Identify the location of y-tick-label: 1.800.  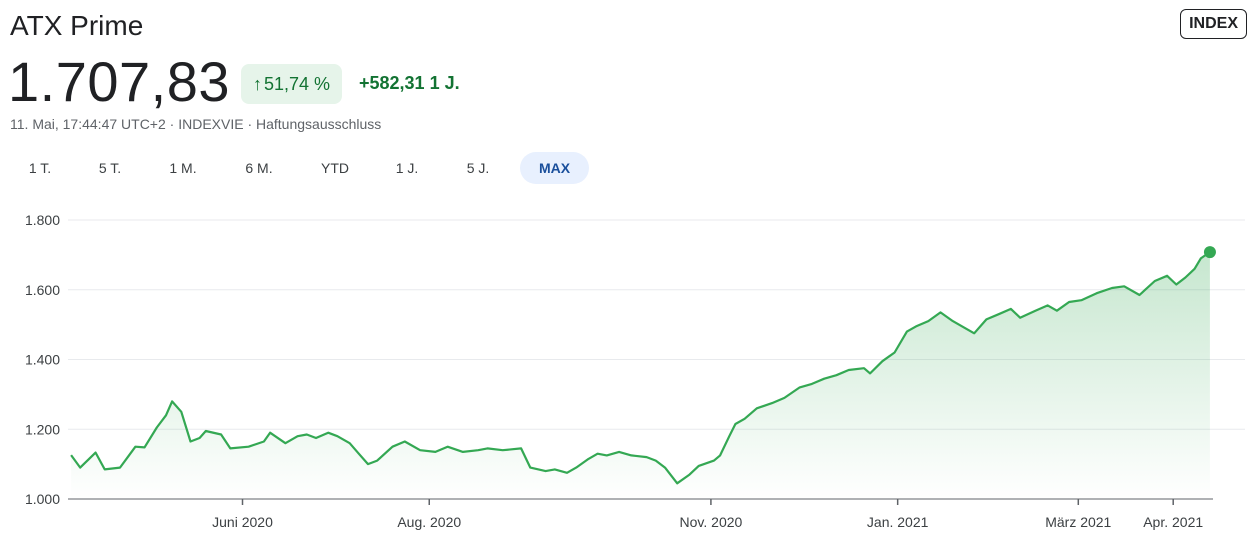
(42, 220).